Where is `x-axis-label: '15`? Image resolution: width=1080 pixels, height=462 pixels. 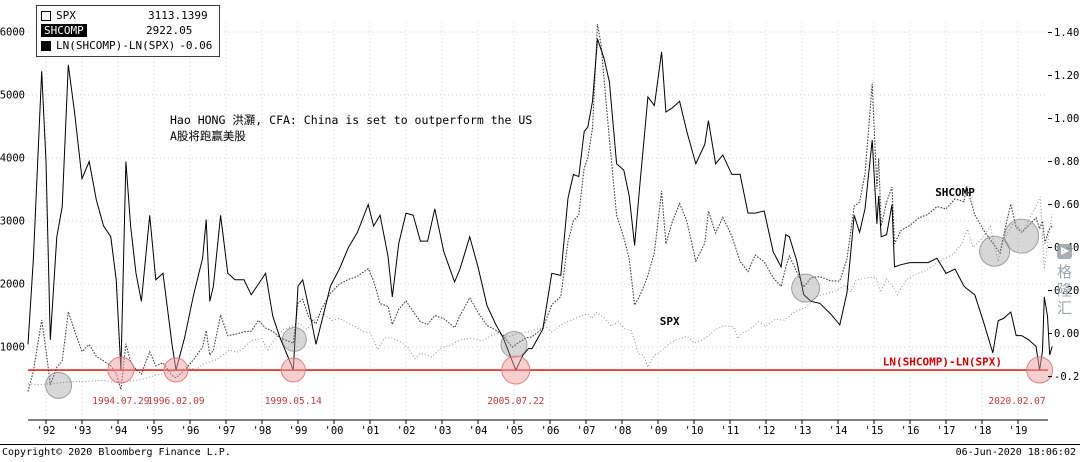
x-axis-label: '15 is located at coordinates (874, 431).